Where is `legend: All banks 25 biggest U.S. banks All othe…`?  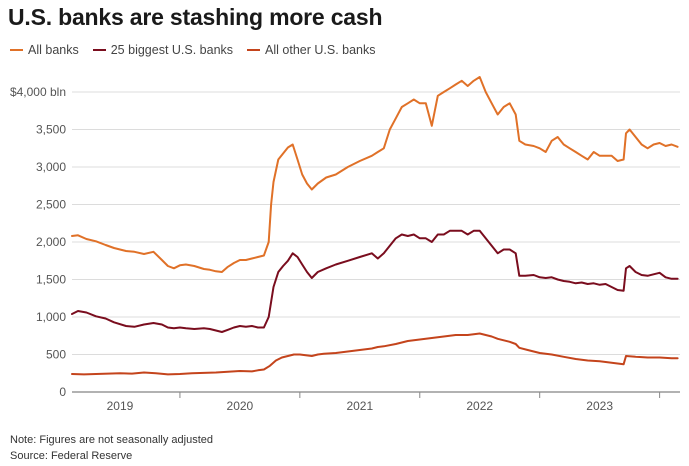 legend: All banks 25 biggest U.S. banks All othe… is located at coordinates (200, 50).